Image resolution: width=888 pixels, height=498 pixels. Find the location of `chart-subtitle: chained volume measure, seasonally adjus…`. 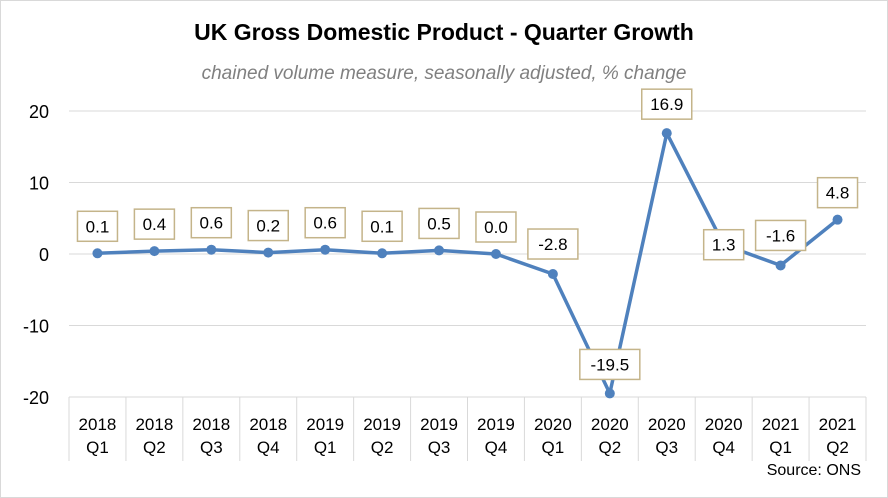

chart-subtitle: chained volume measure, seasonally adjus… is located at coordinates (444, 73).